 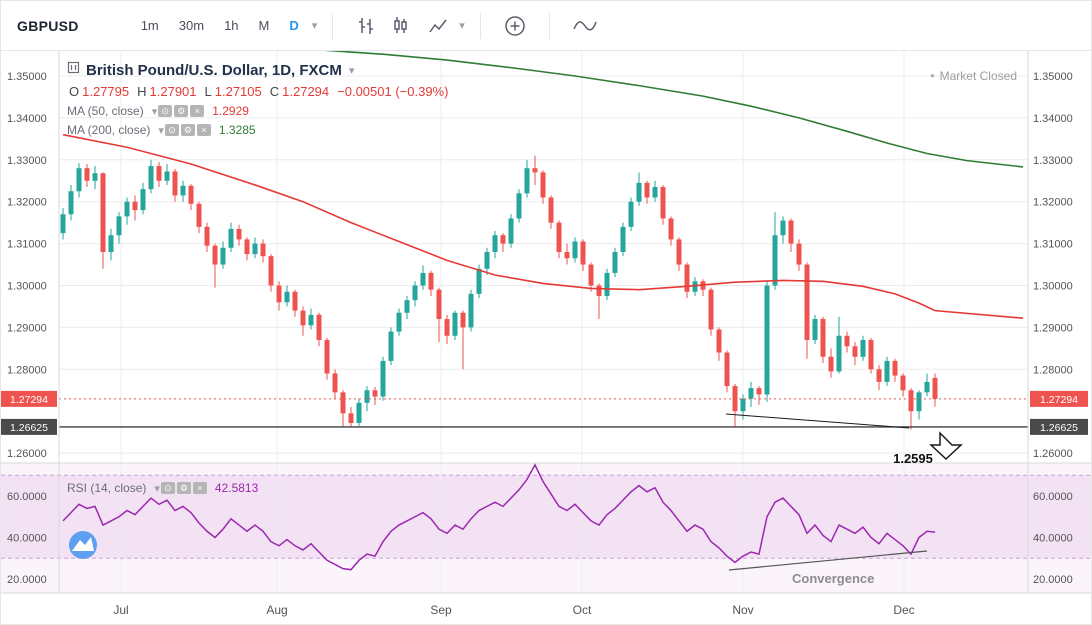 What do you see at coordinates (27, 77) in the screenshot?
I see `price-tick-left: 1.35000` at bounding box center [27, 77].